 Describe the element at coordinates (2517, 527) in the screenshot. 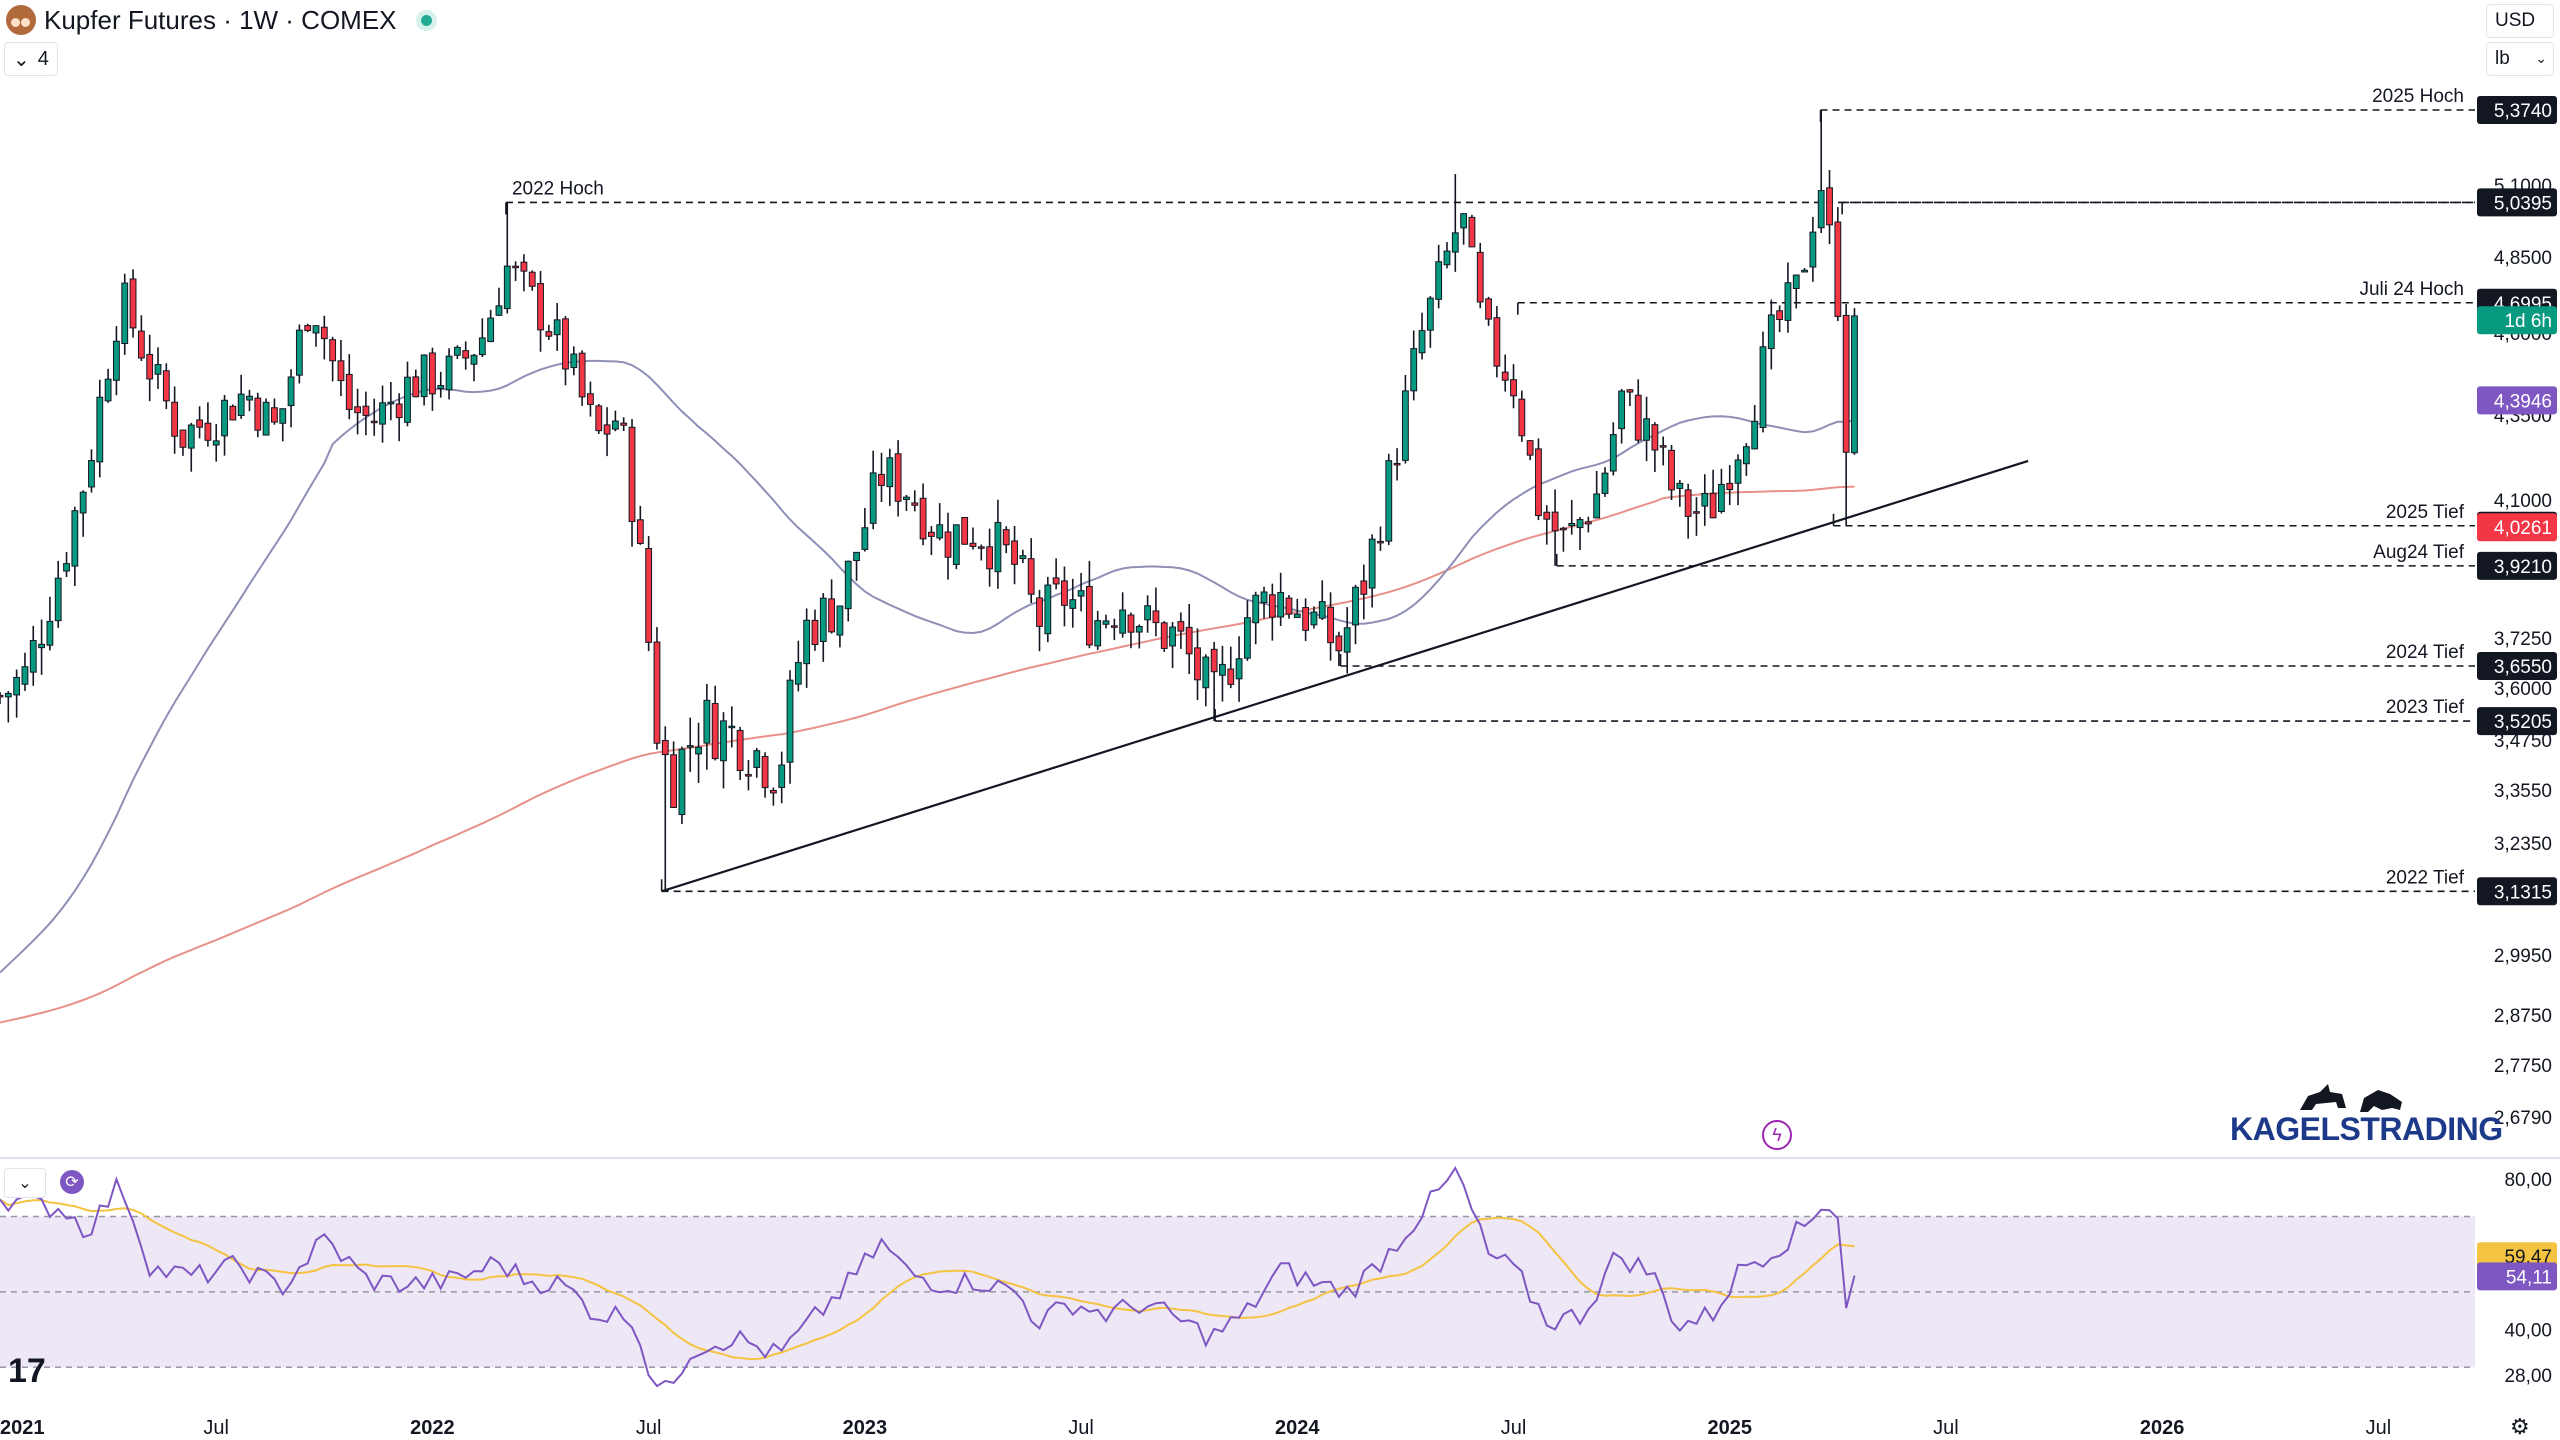

I see `price-badge: 4,0261` at that location.